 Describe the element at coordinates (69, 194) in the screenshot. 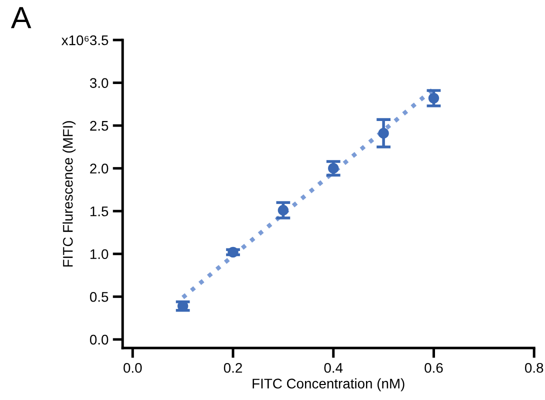

I see `y-axis-title: FITC Flurescence (MFI)` at that location.